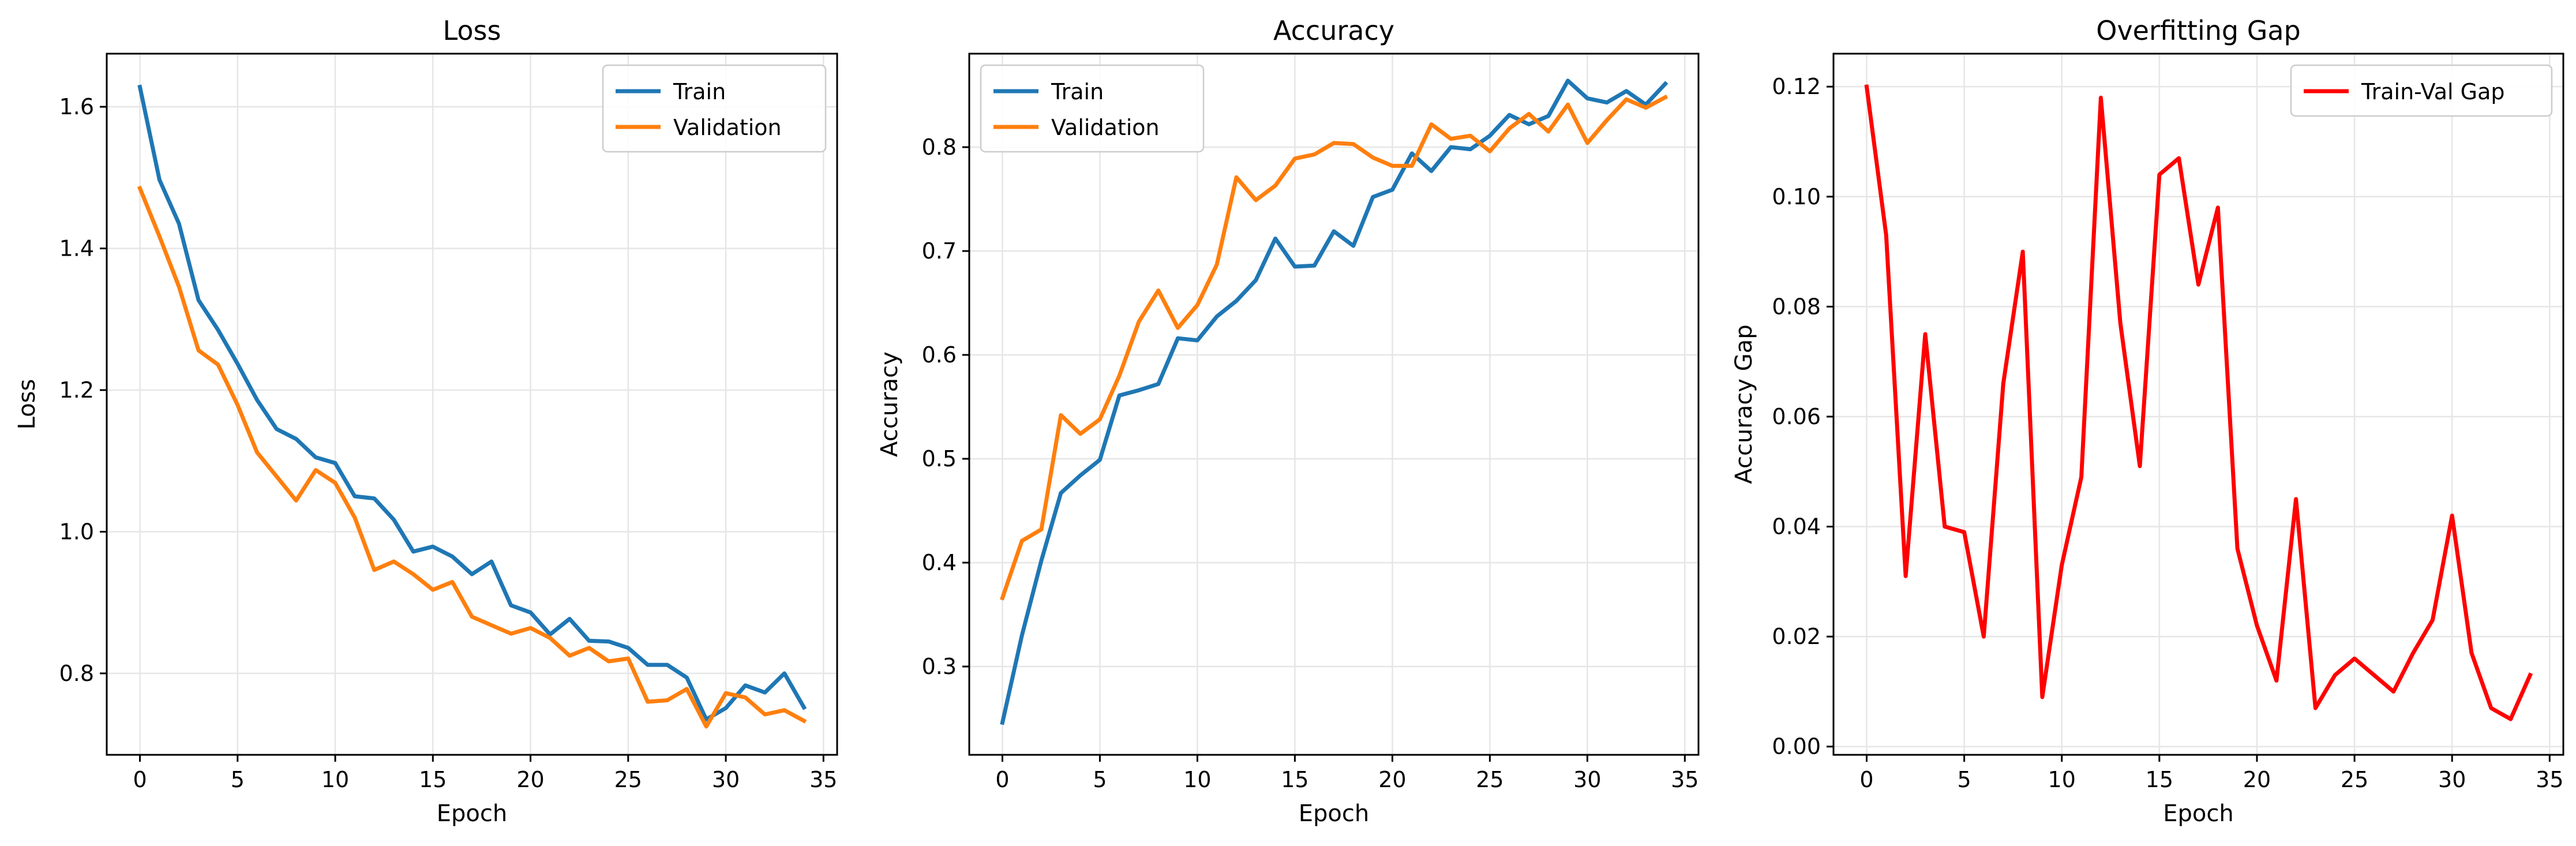 The image size is (2576, 846). I want to click on y-tick-label: 0.10, so click(1796, 196).